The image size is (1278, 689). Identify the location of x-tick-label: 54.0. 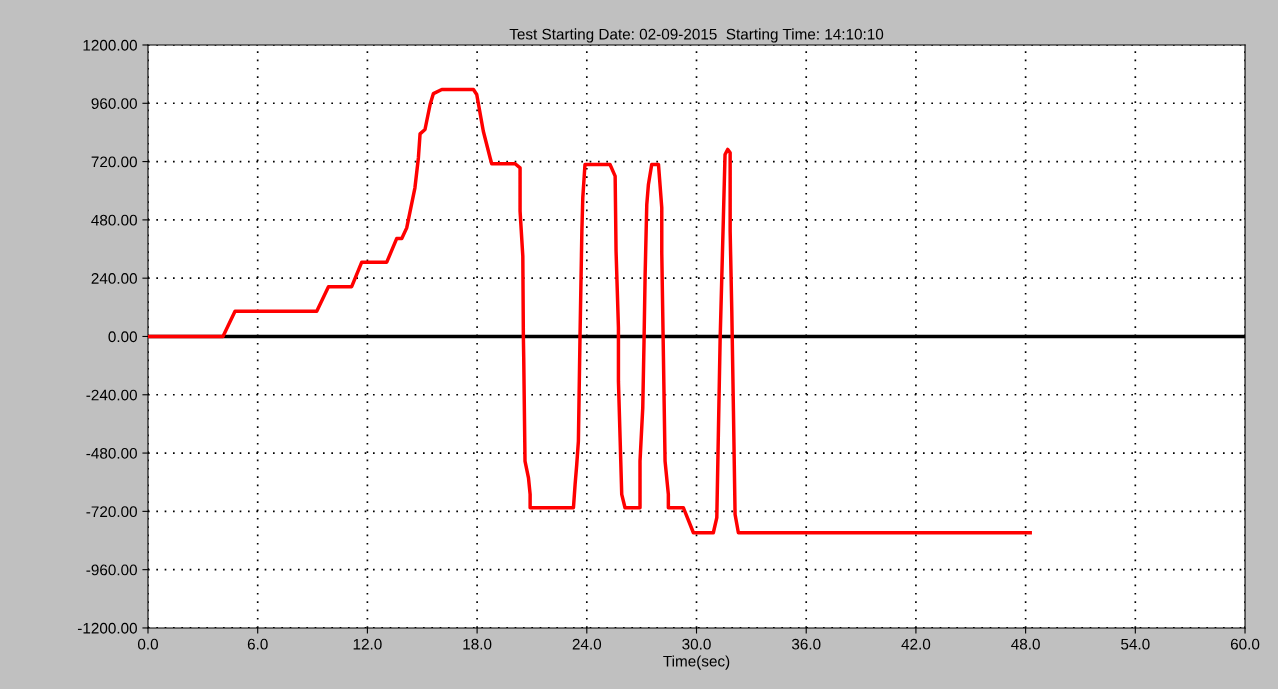
(1135, 644).